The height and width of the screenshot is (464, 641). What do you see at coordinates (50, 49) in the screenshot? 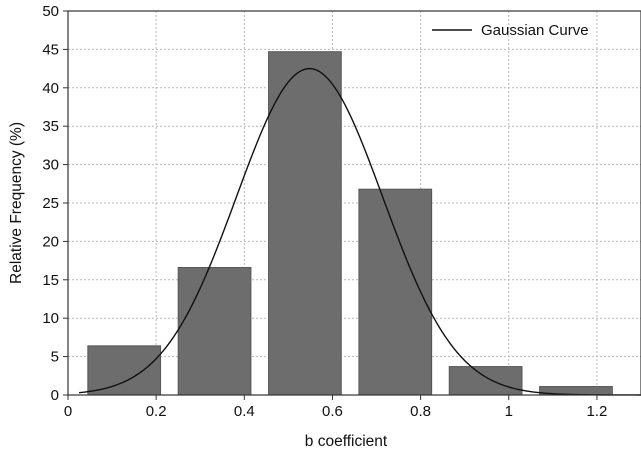
I see `y-tick-label: 45` at bounding box center [50, 49].